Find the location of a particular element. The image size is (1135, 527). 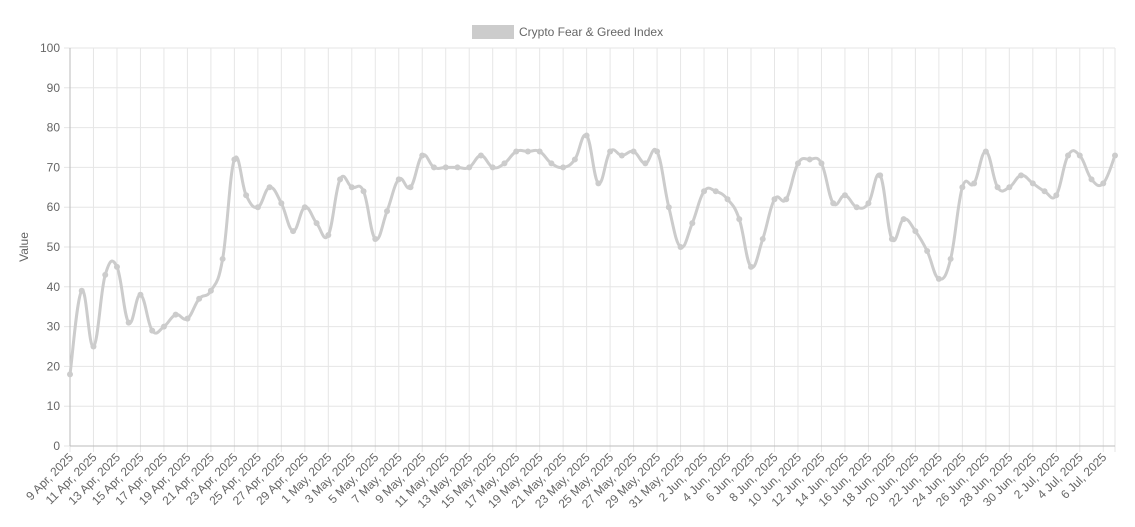

y-tick-label: 40 is located at coordinates (54, 287).